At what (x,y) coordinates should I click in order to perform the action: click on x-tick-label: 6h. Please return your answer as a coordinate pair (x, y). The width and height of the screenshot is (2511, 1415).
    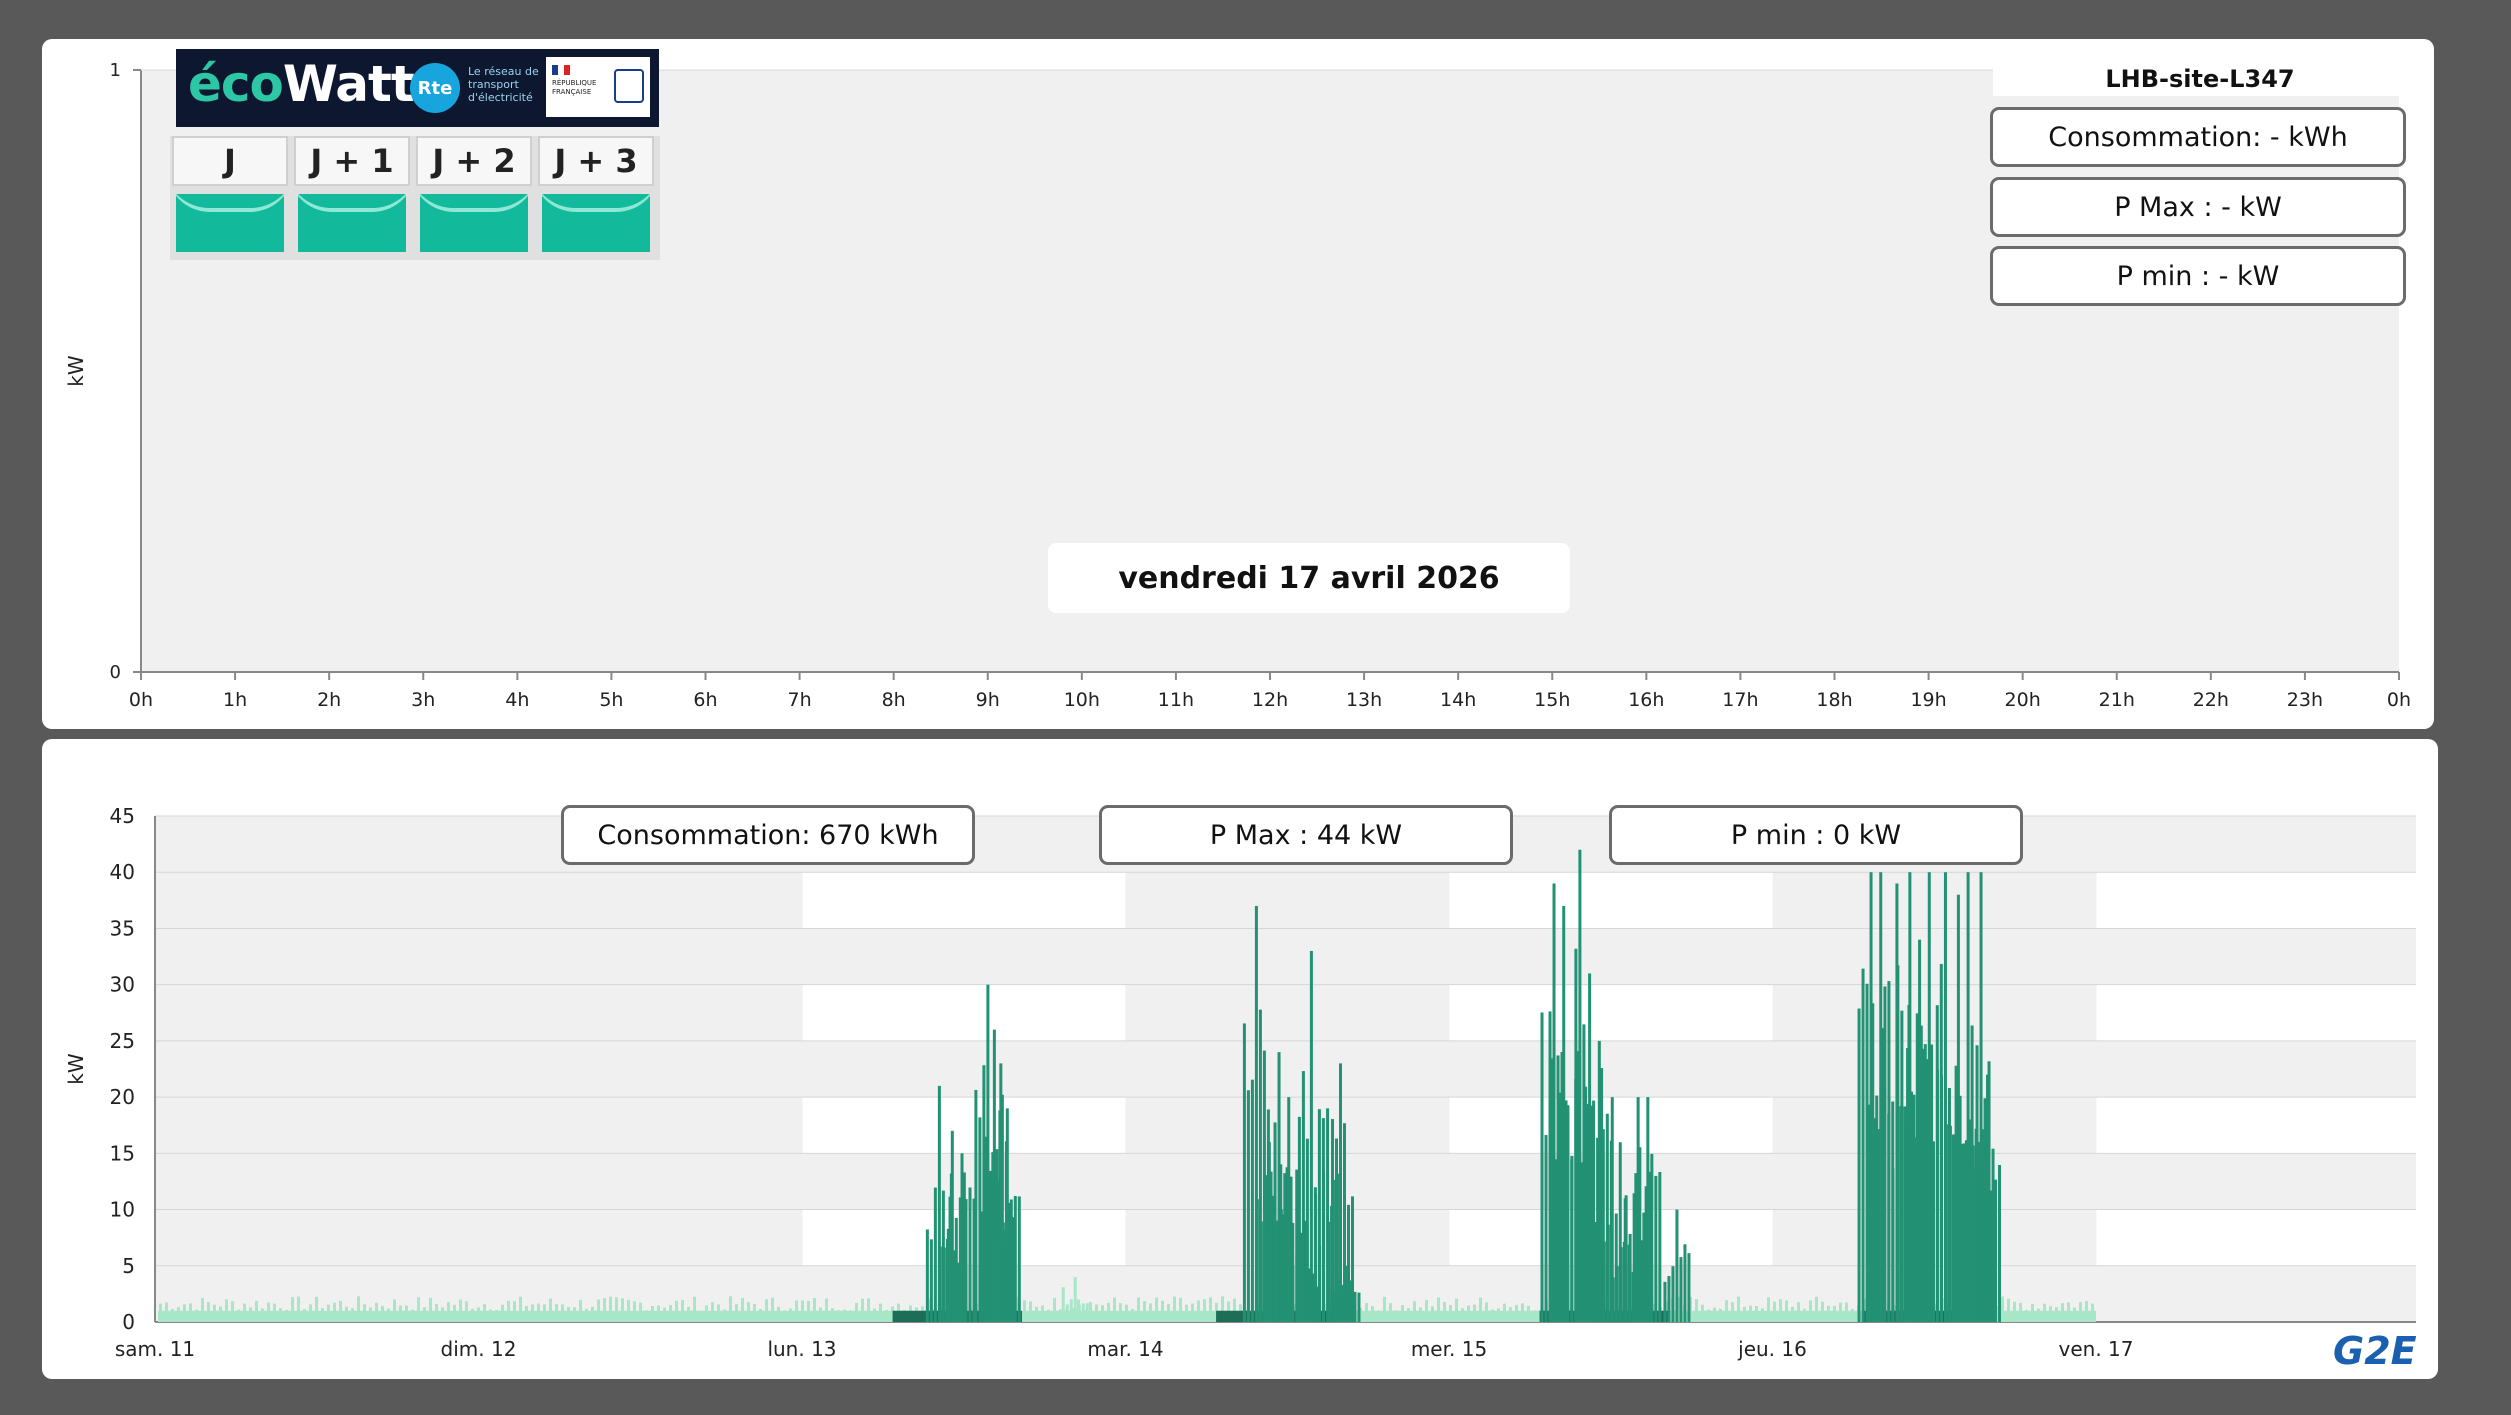
    Looking at the image, I should click on (705, 700).